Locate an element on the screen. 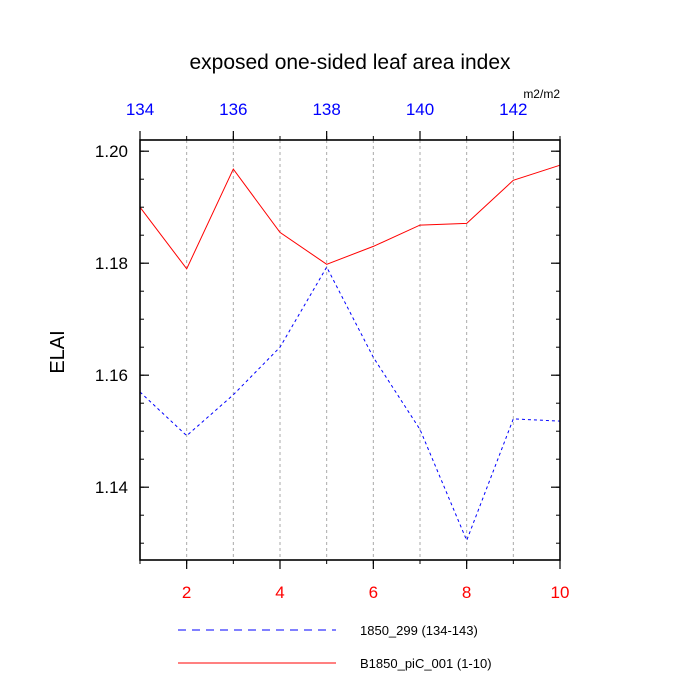 The width and height of the screenshot is (700, 700). x-tick-label: 10 is located at coordinates (560, 592).